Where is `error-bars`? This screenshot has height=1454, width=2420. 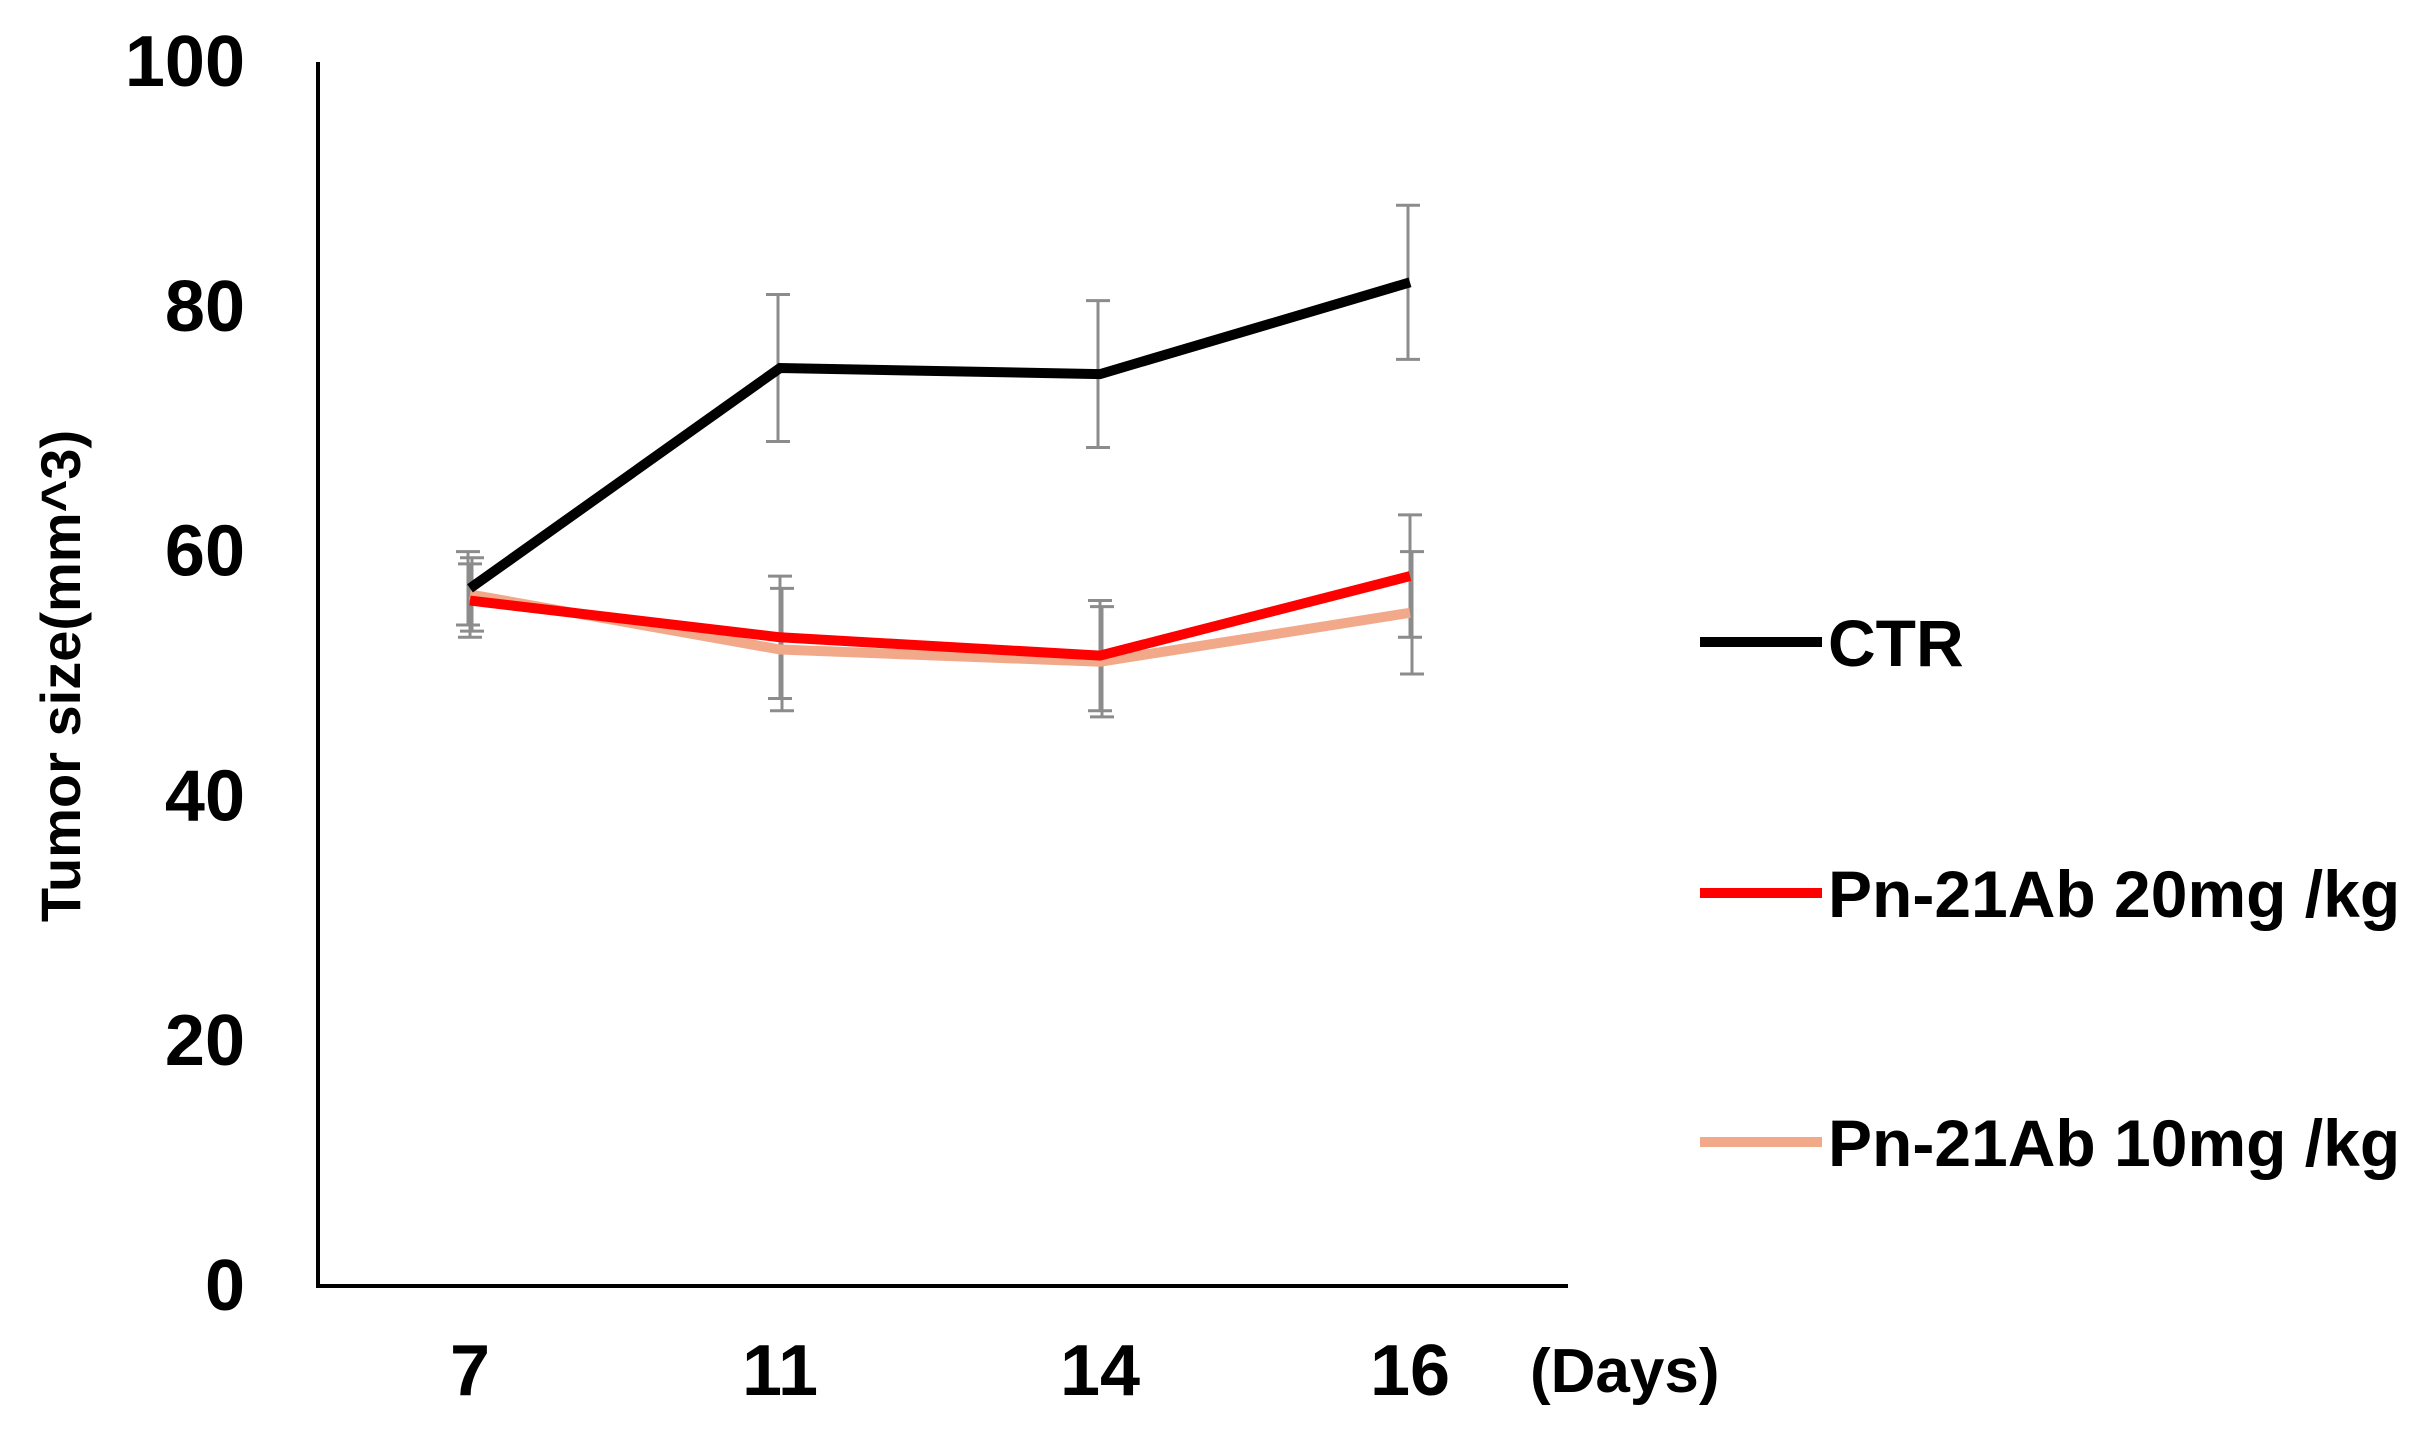
error-bars is located at coordinates (940, 461).